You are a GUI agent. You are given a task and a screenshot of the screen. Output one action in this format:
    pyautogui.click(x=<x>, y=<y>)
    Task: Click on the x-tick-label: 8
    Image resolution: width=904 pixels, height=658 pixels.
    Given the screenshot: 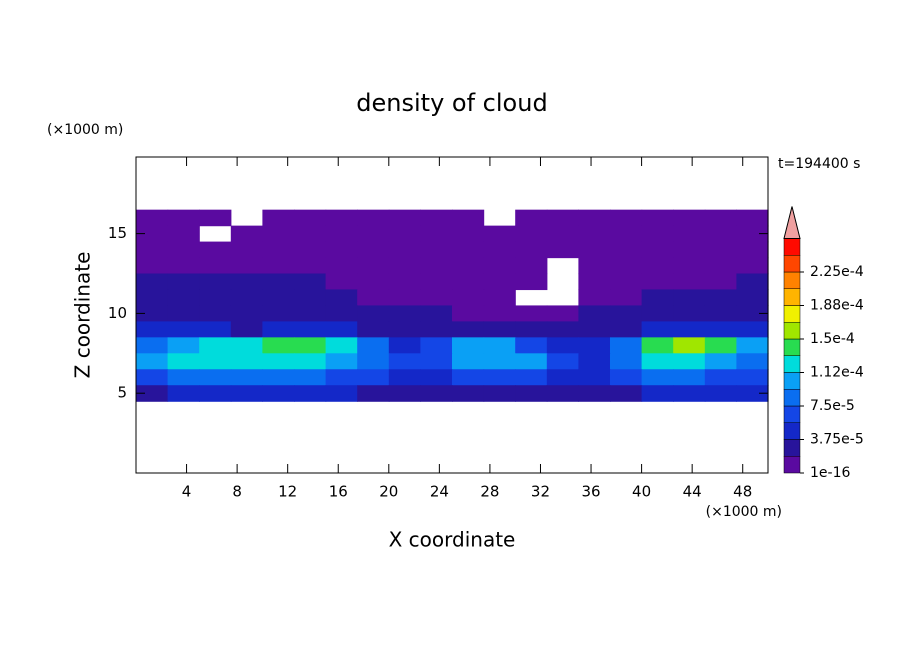 What is the action you would take?
    pyautogui.click(x=237, y=492)
    